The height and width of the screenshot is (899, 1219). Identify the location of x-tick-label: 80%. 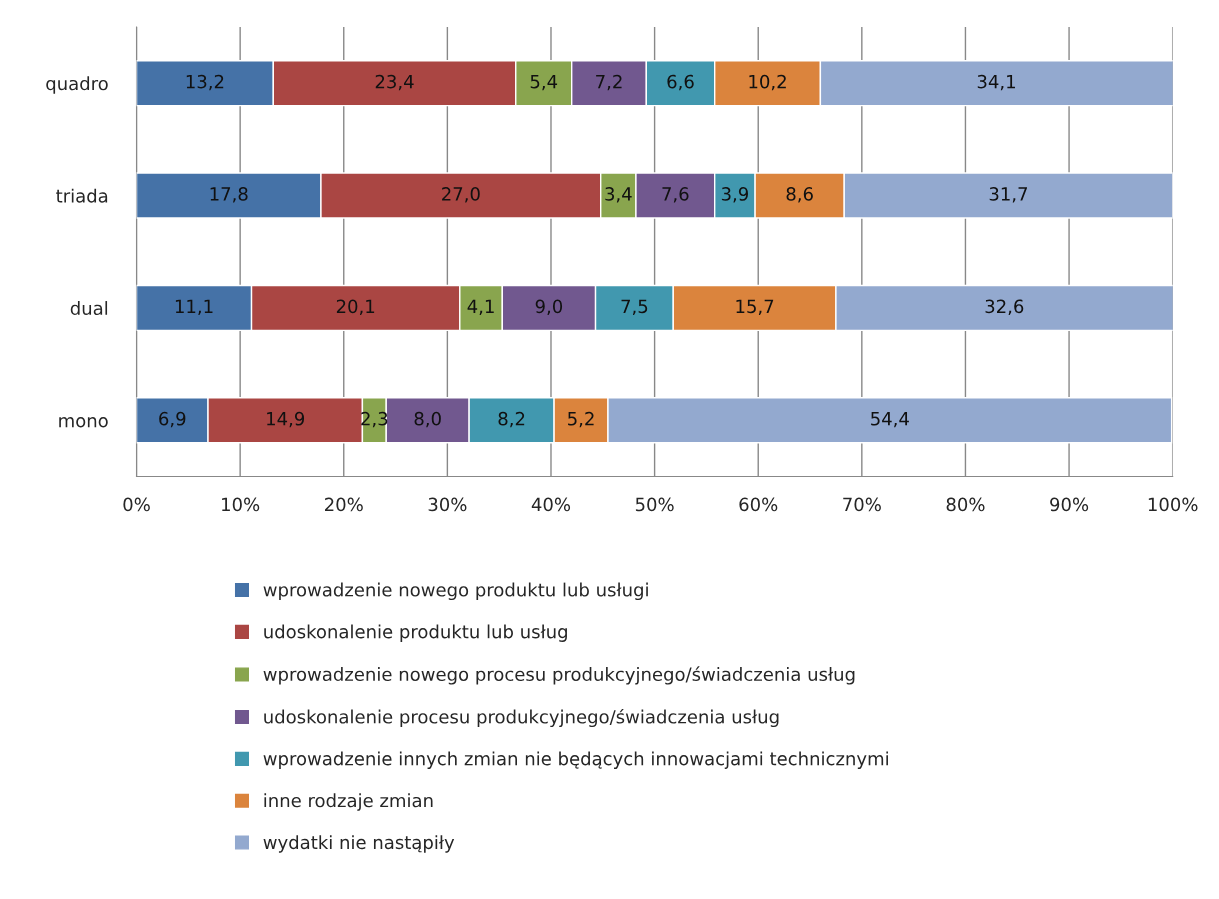
(965, 504).